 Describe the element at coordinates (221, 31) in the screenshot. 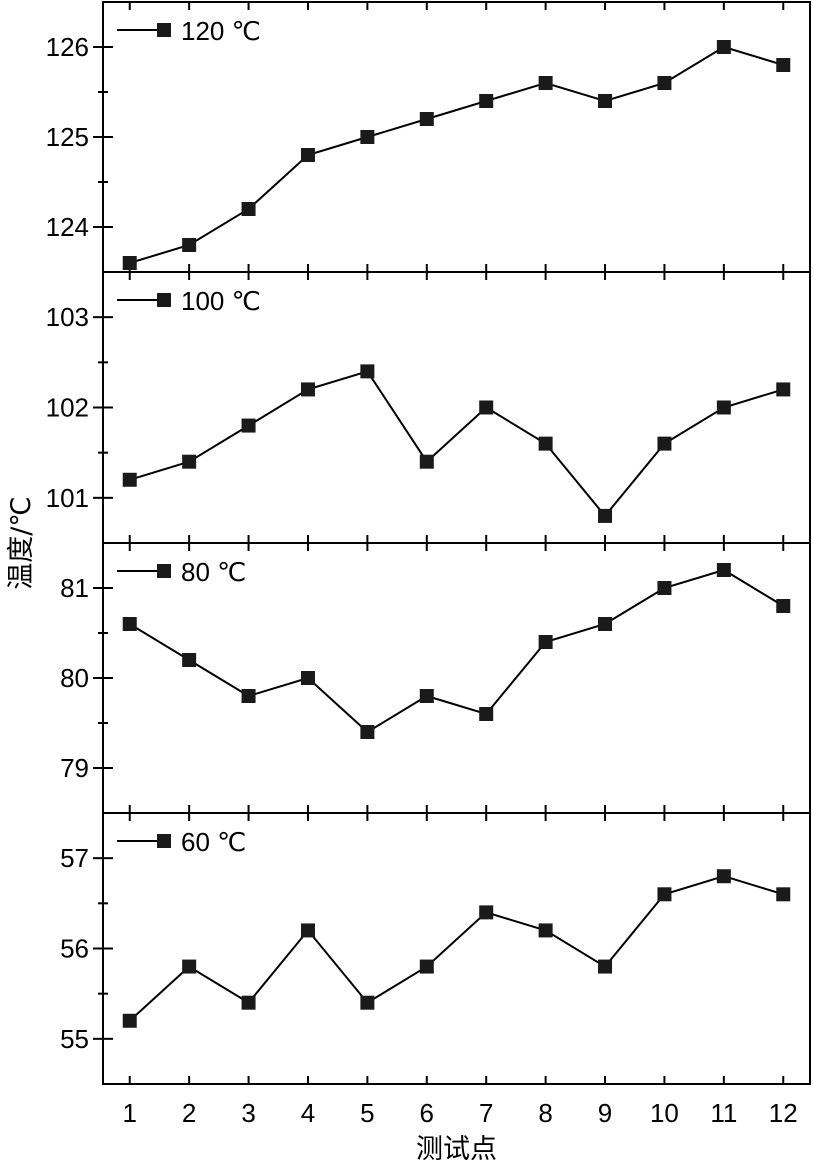

I see `legend-label: 120 ℃` at that location.